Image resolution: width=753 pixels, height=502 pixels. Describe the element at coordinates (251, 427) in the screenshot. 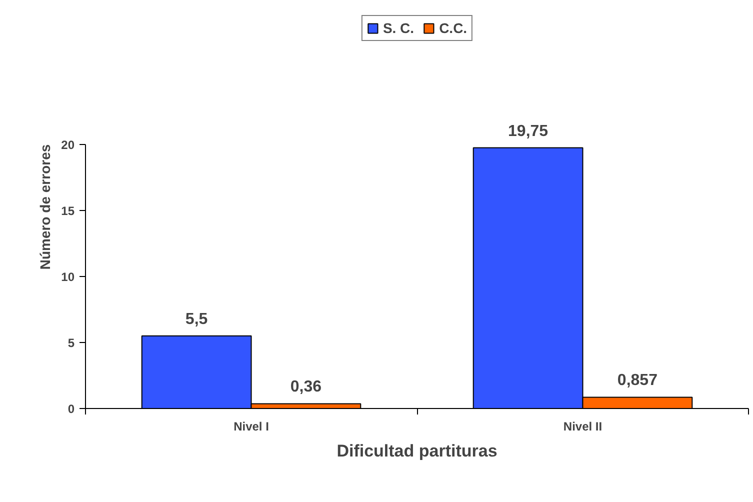

I see `x-tick-label: Nivel I` at that location.